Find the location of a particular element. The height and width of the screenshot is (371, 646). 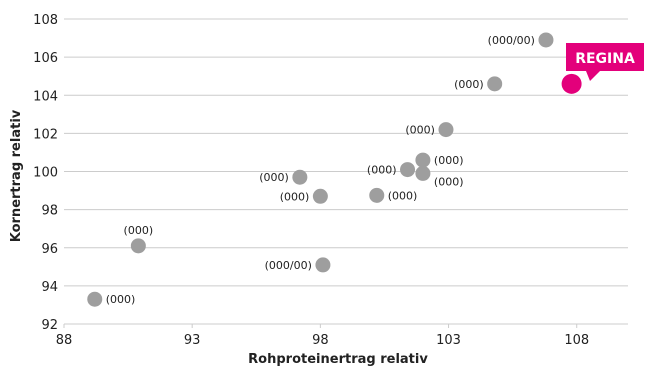

y-axis-title: Kornertrag relativ is located at coordinates (16, 175).